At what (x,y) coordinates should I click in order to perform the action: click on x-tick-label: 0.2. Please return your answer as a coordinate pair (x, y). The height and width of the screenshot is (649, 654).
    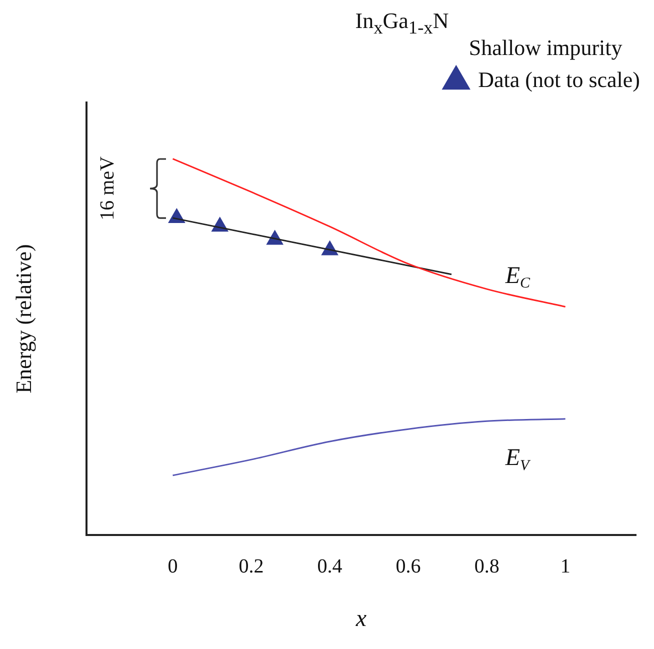
    Looking at the image, I should click on (251, 566).